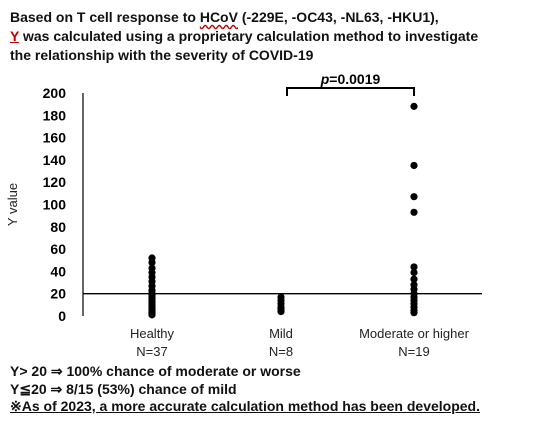 The height and width of the screenshot is (426, 533). What do you see at coordinates (354, 79) in the screenshot?
I see `p-value: =0.0019` at bounding box center [354, 79].